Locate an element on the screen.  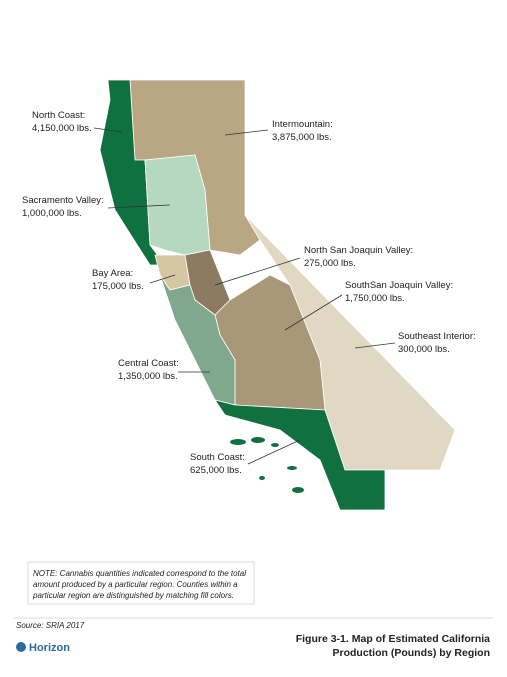
region-name: Central Coast: is located at coordinates (148, 363).